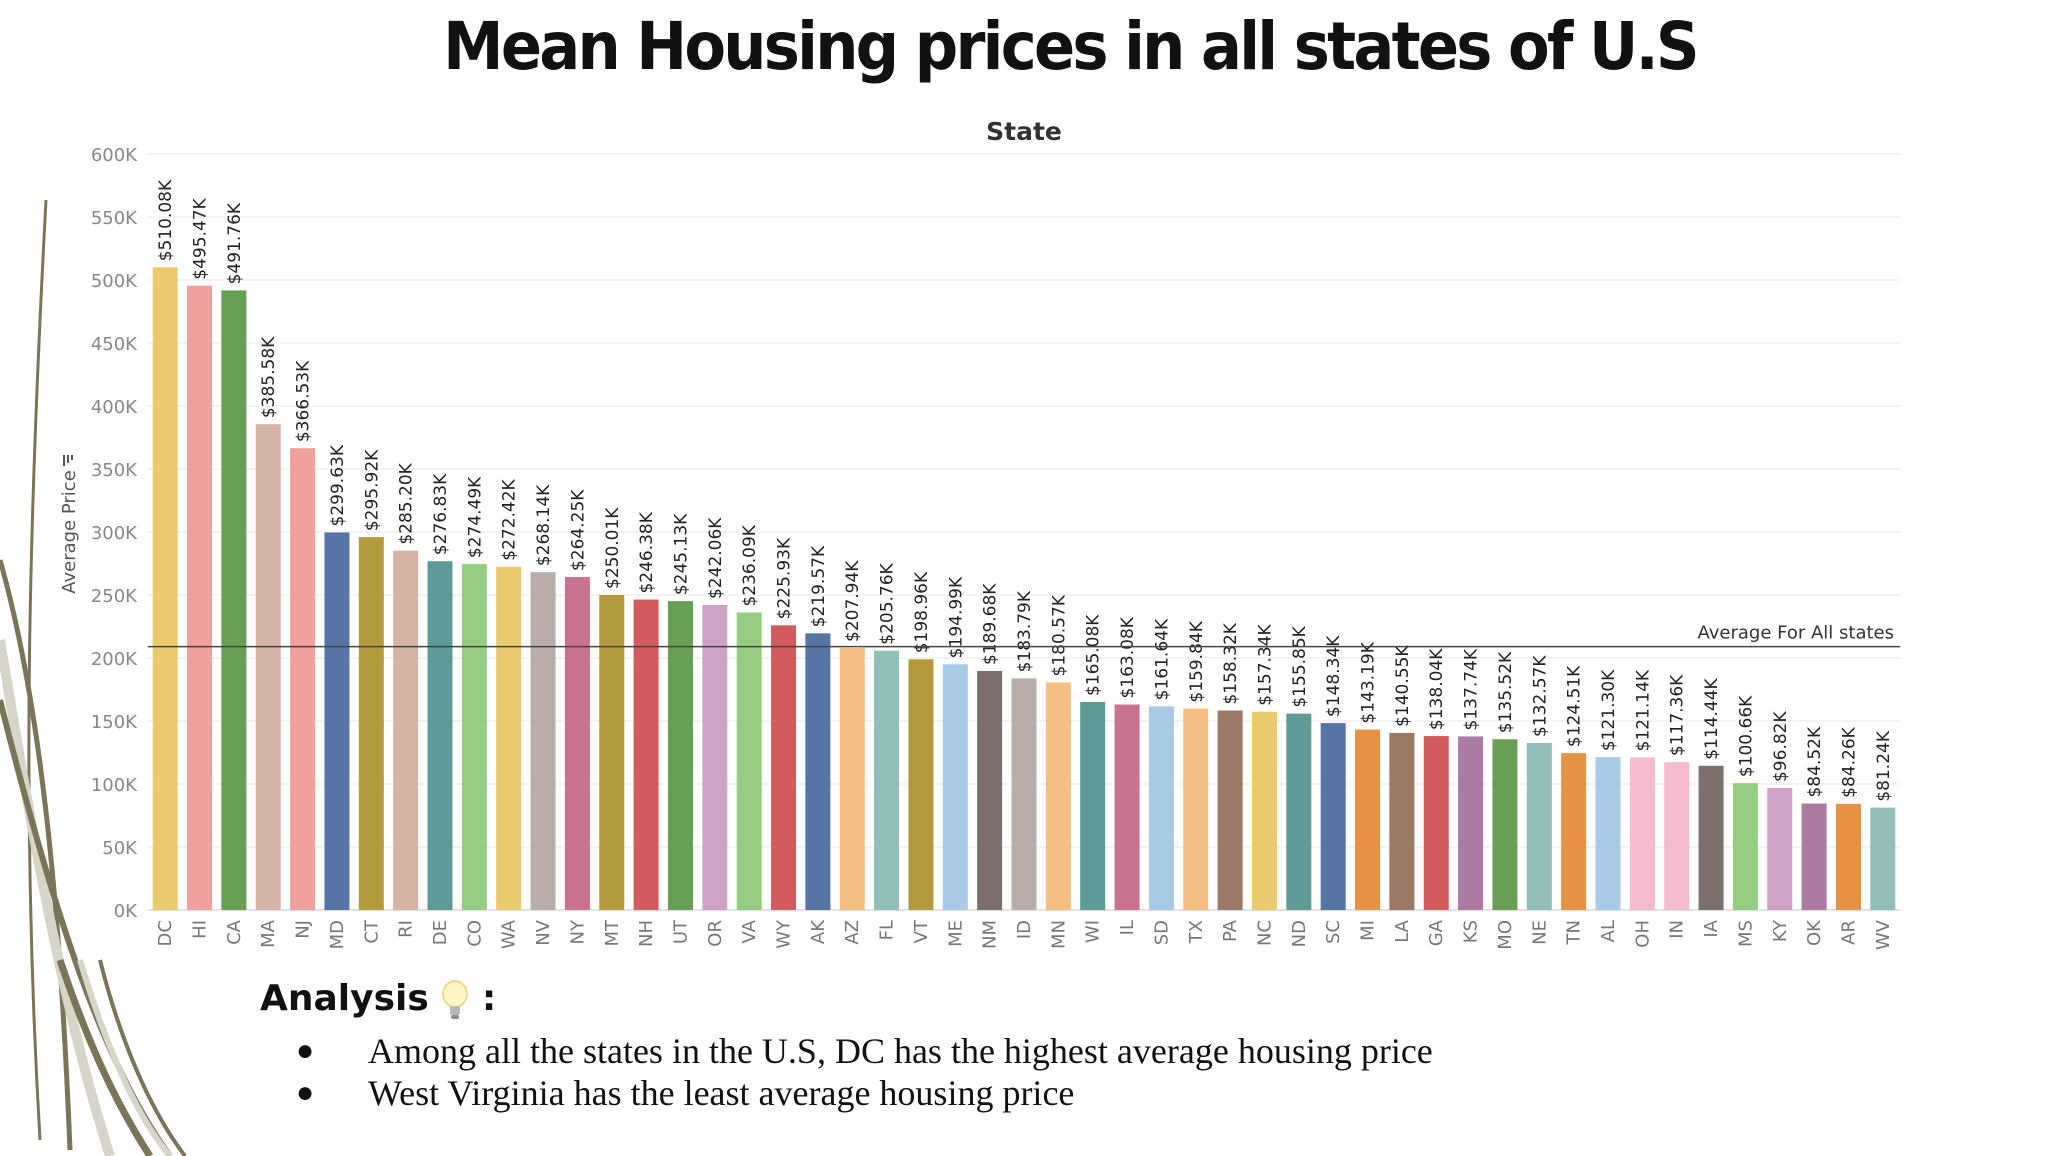 The image size is (2052, 1156). What do you see at coordinates (126, 911) in the screenshot?
I see `y-tick-label: 0K` at bounding box center [126, 911].